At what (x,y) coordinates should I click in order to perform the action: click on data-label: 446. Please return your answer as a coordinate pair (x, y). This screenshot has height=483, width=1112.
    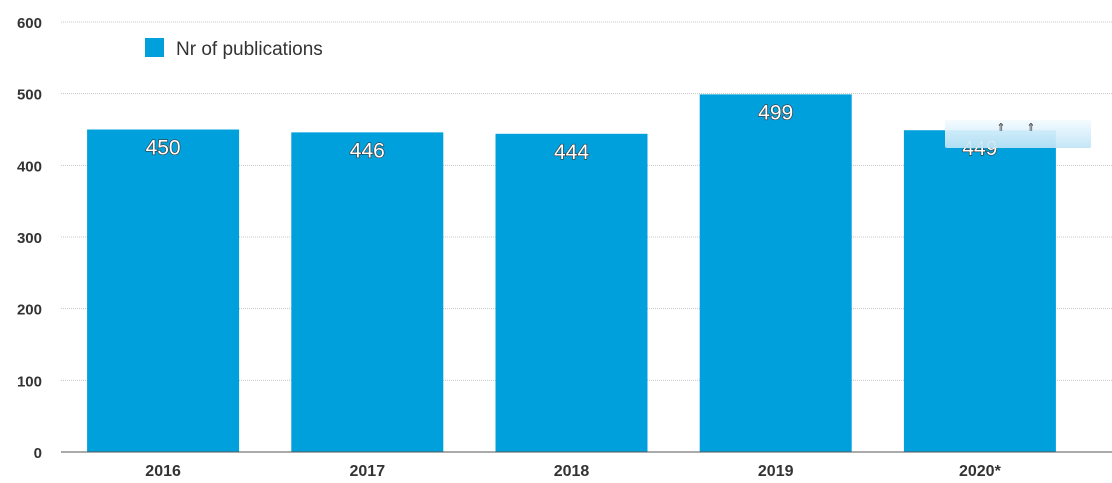
    Looking at the image, I should click on (367, 150).